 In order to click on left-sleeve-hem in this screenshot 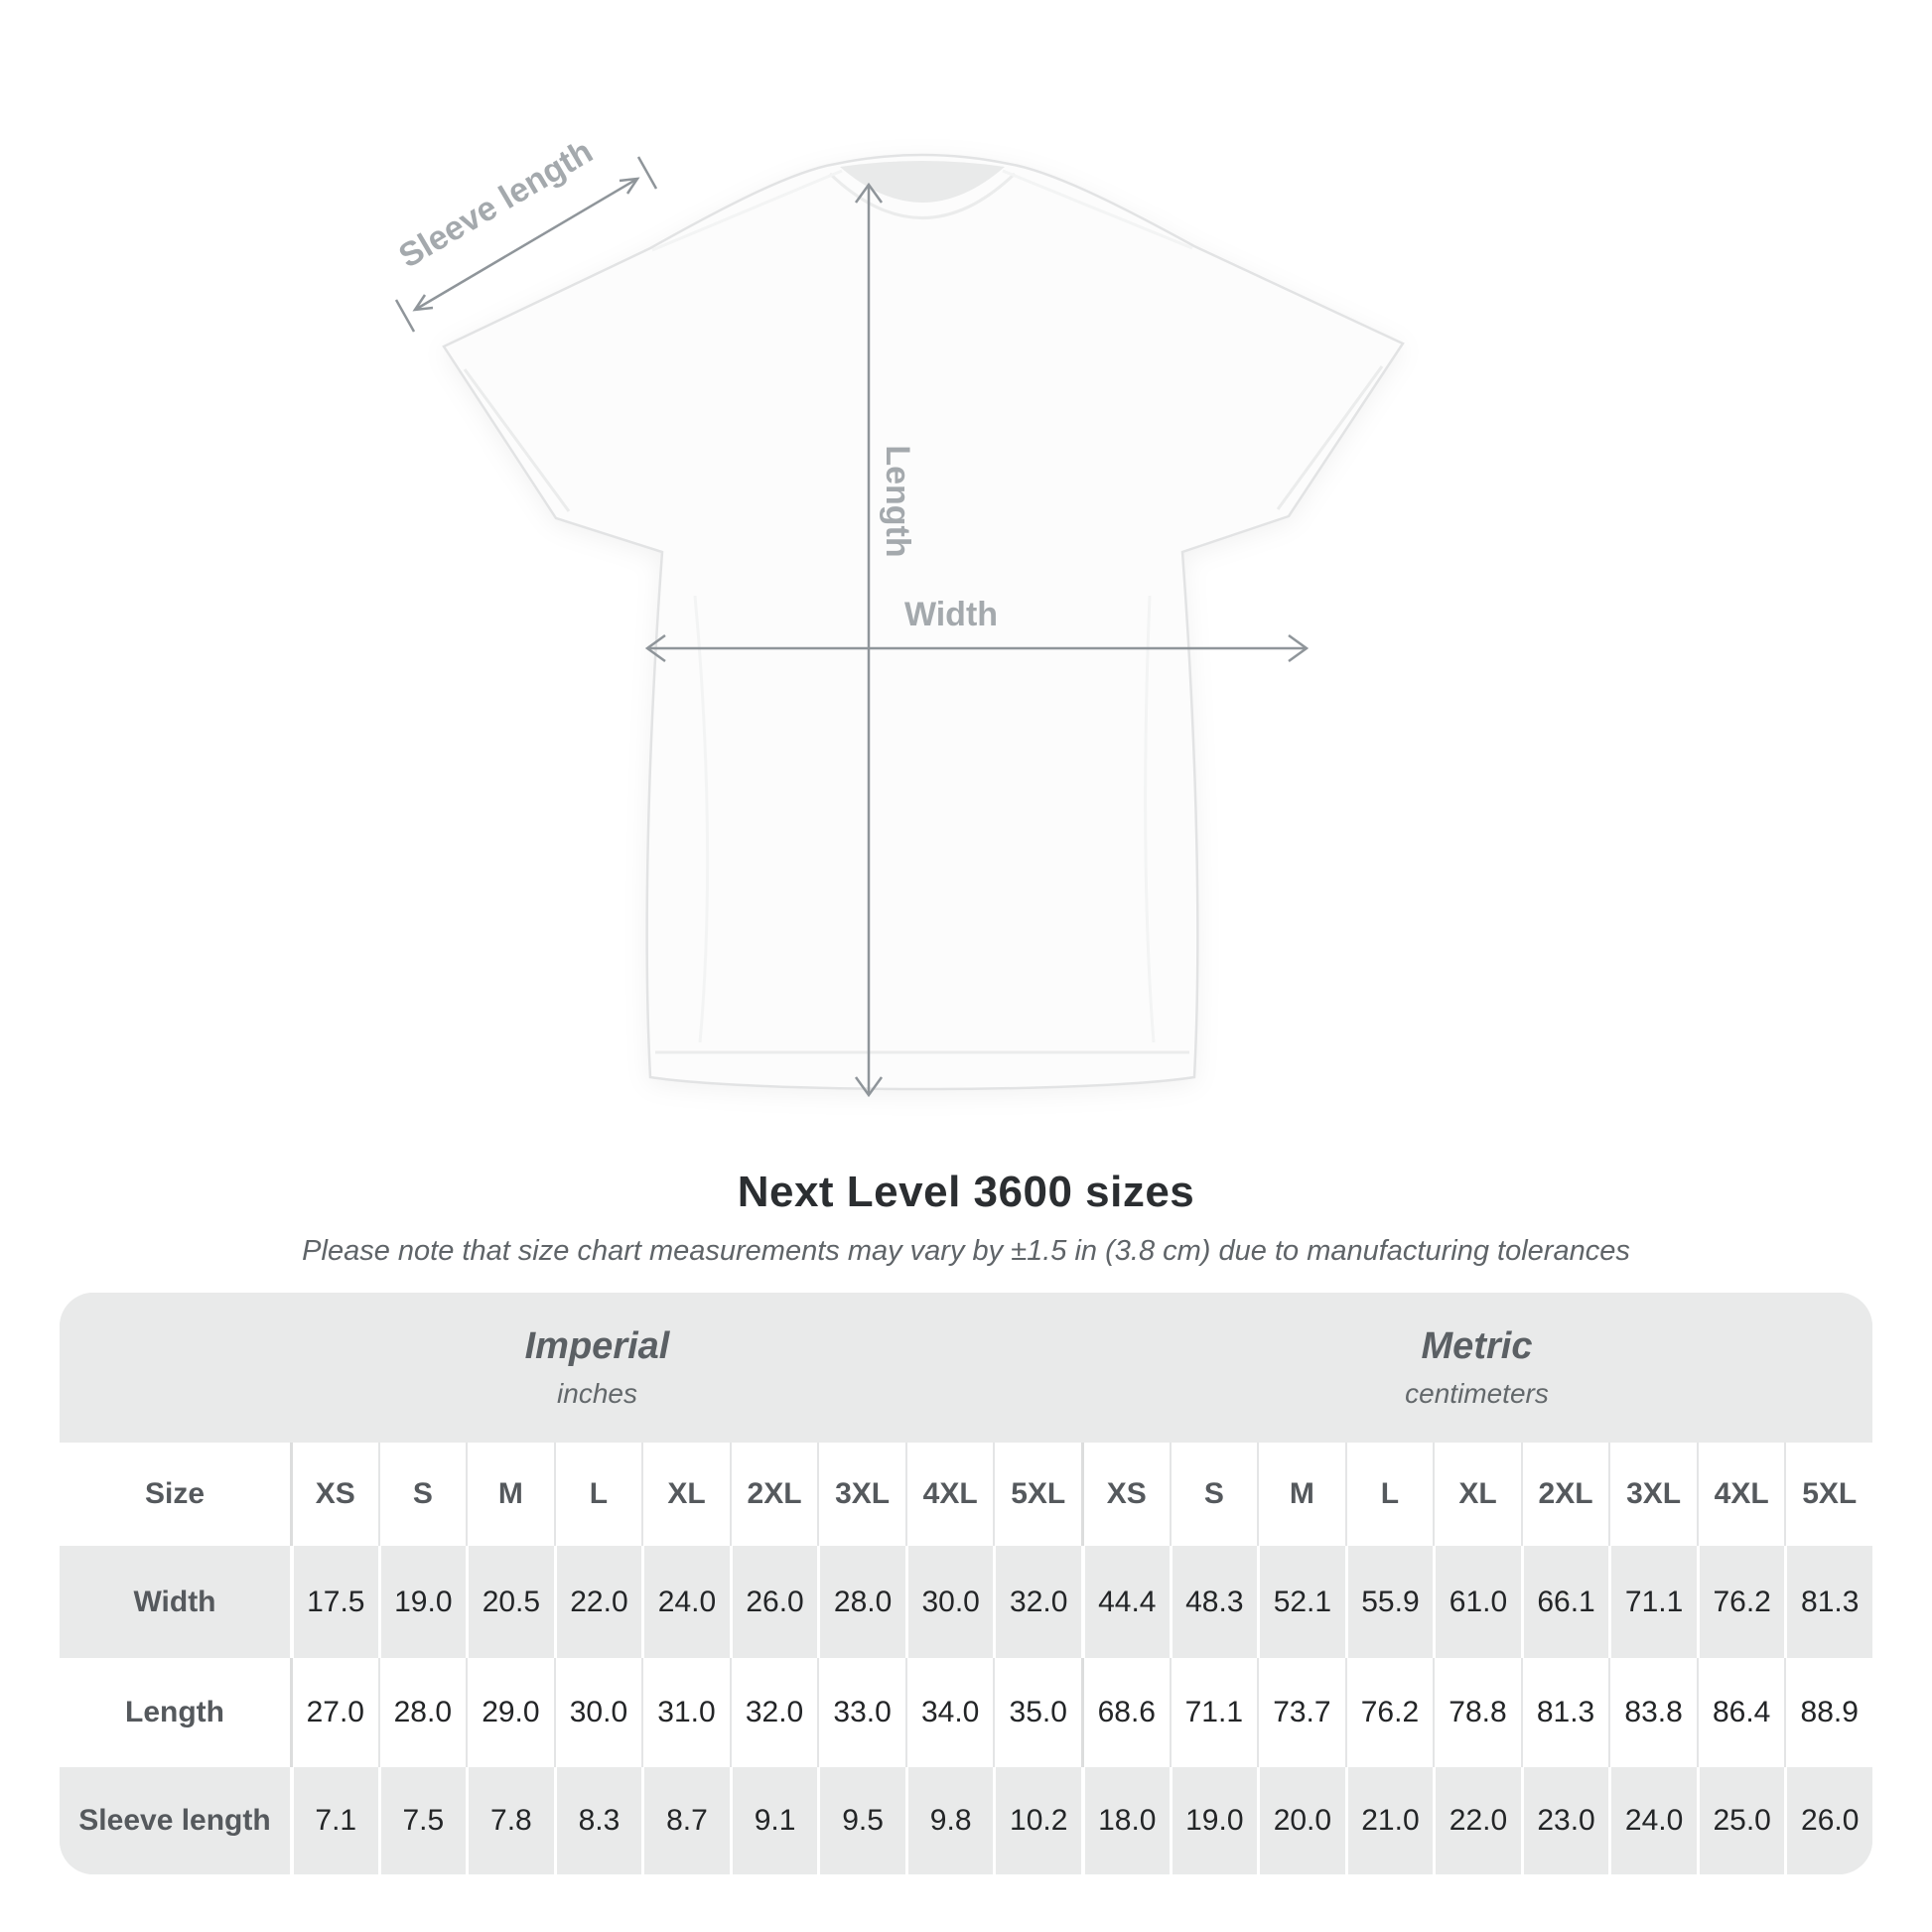, I will do `click(517, 440)`.